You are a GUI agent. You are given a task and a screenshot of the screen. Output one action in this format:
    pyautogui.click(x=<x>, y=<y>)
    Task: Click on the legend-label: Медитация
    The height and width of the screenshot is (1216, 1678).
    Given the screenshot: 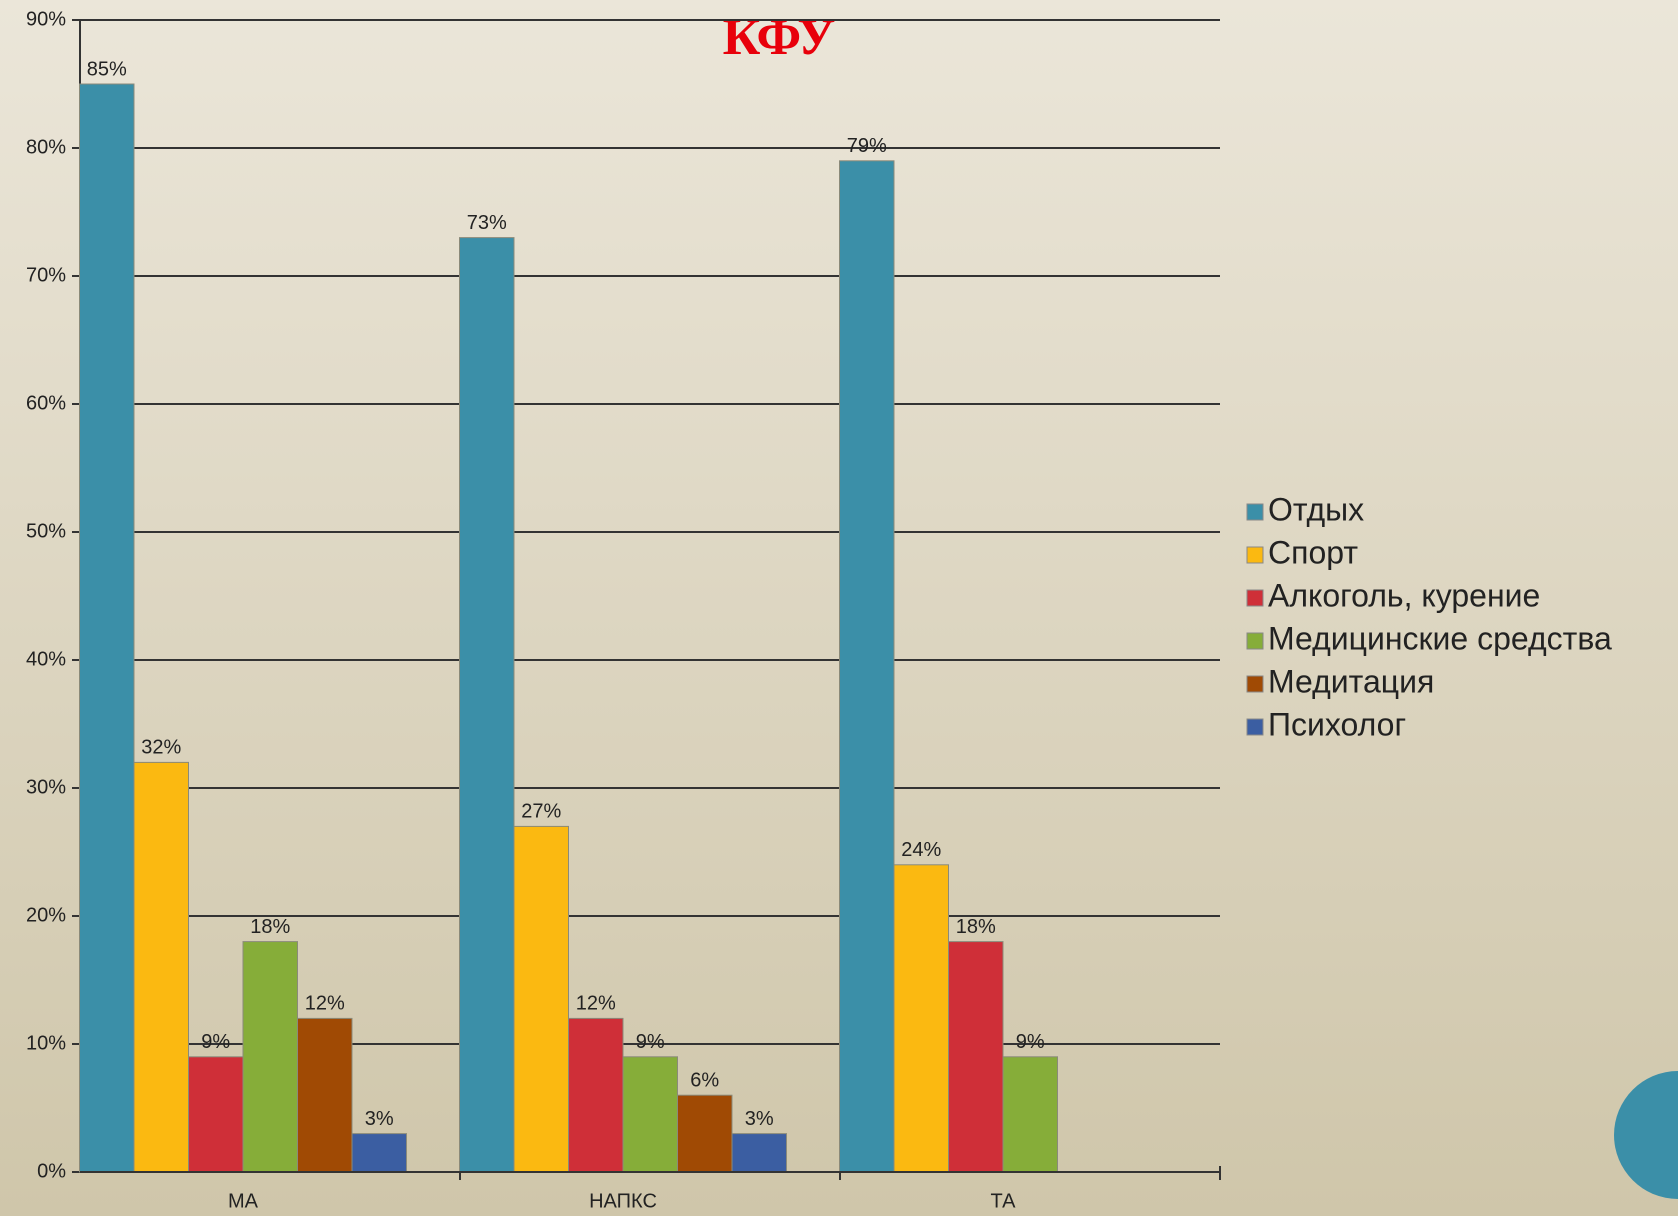 What is the action you would take?
    pyautogui.click(x=1351, y=681)
    